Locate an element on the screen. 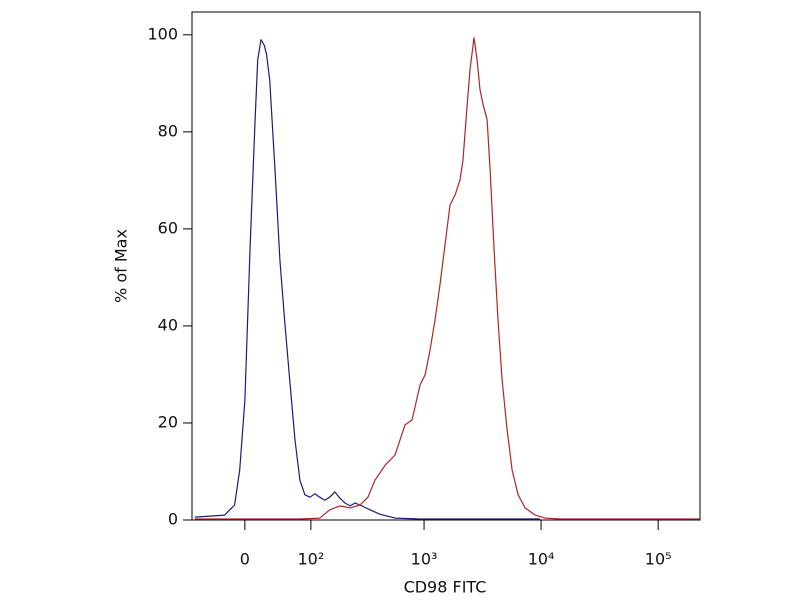  y-tick-label: 0 is located at coordinates (173, 519).